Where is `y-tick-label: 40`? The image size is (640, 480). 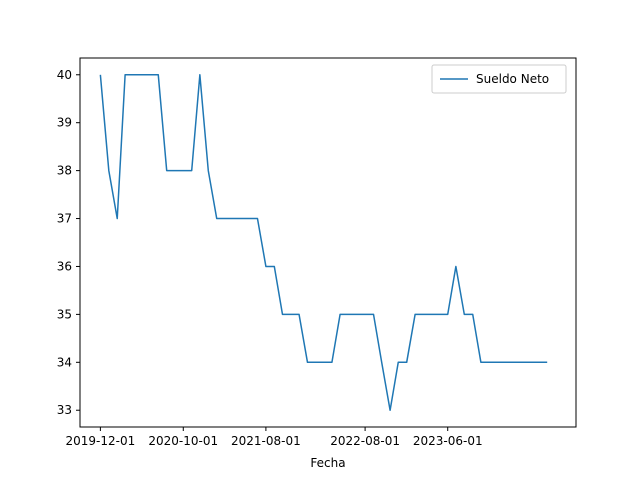 y-tick-label: 40 is located at coordinates (64, 75).